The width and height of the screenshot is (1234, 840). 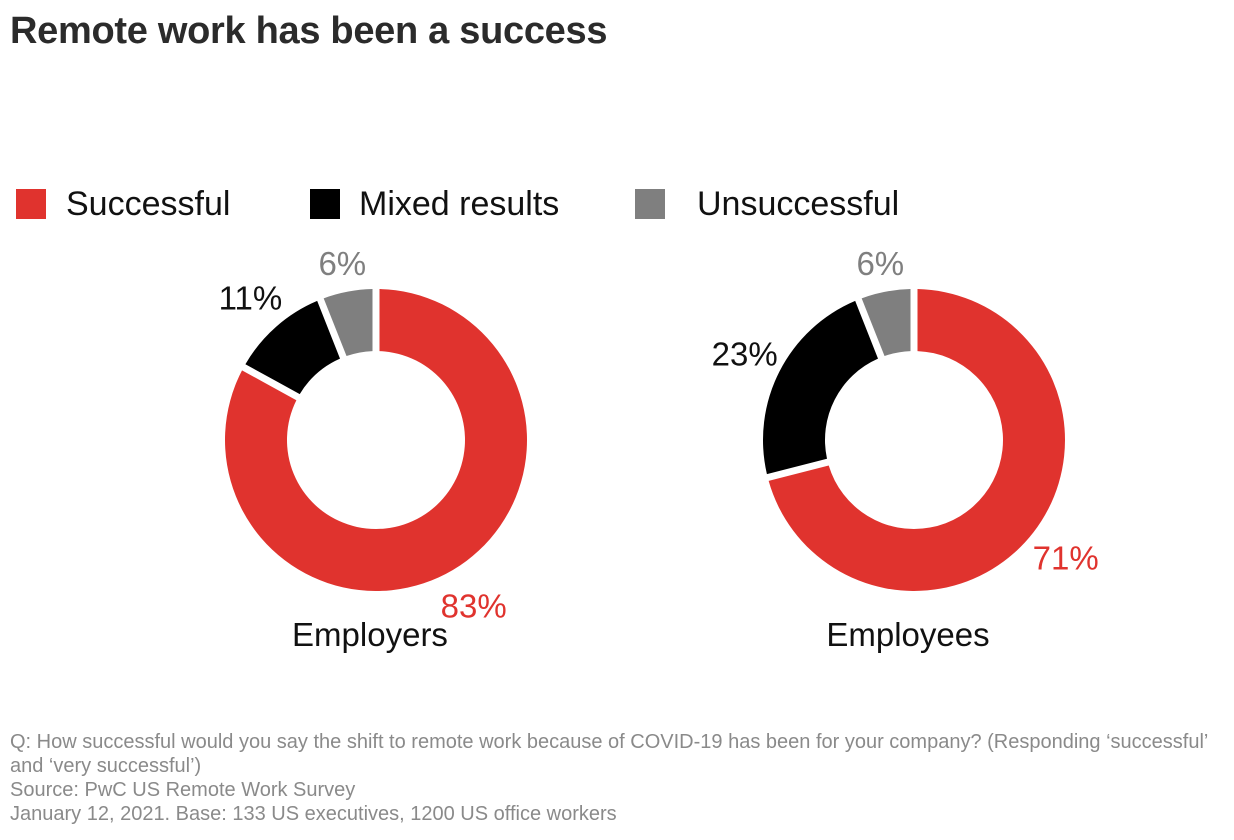 I want to click on footnote-source: Source: PwC US Remote Work Survey, so click(x=183, y=790).